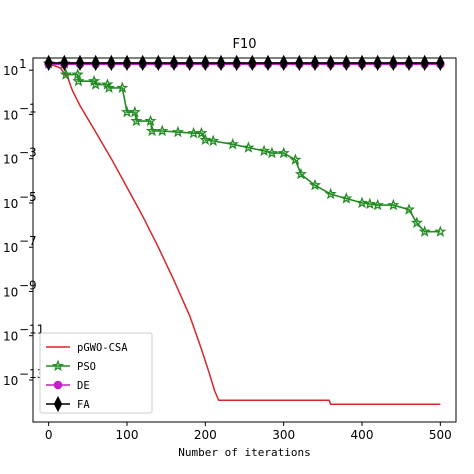  I want to click on de-series, so click(244, 64).